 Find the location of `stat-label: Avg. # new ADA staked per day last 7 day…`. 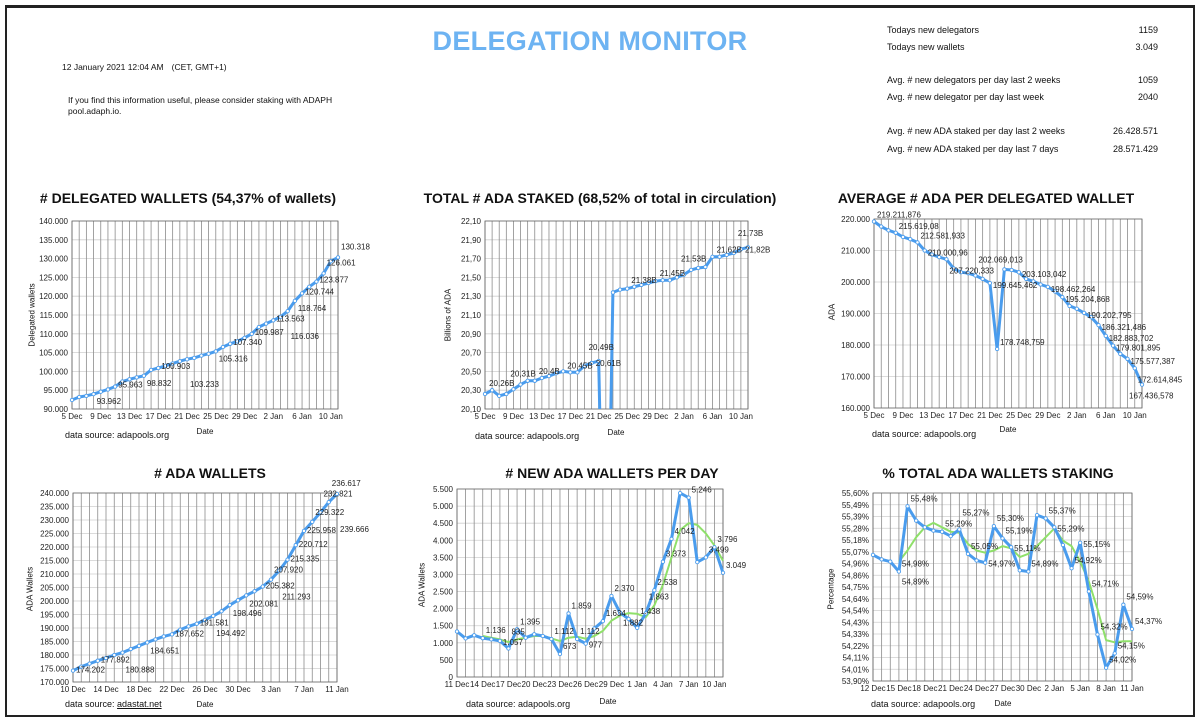

stat-label: Avg. # new ADA staked per day last 7 day… is located at coordinates (973, 149).